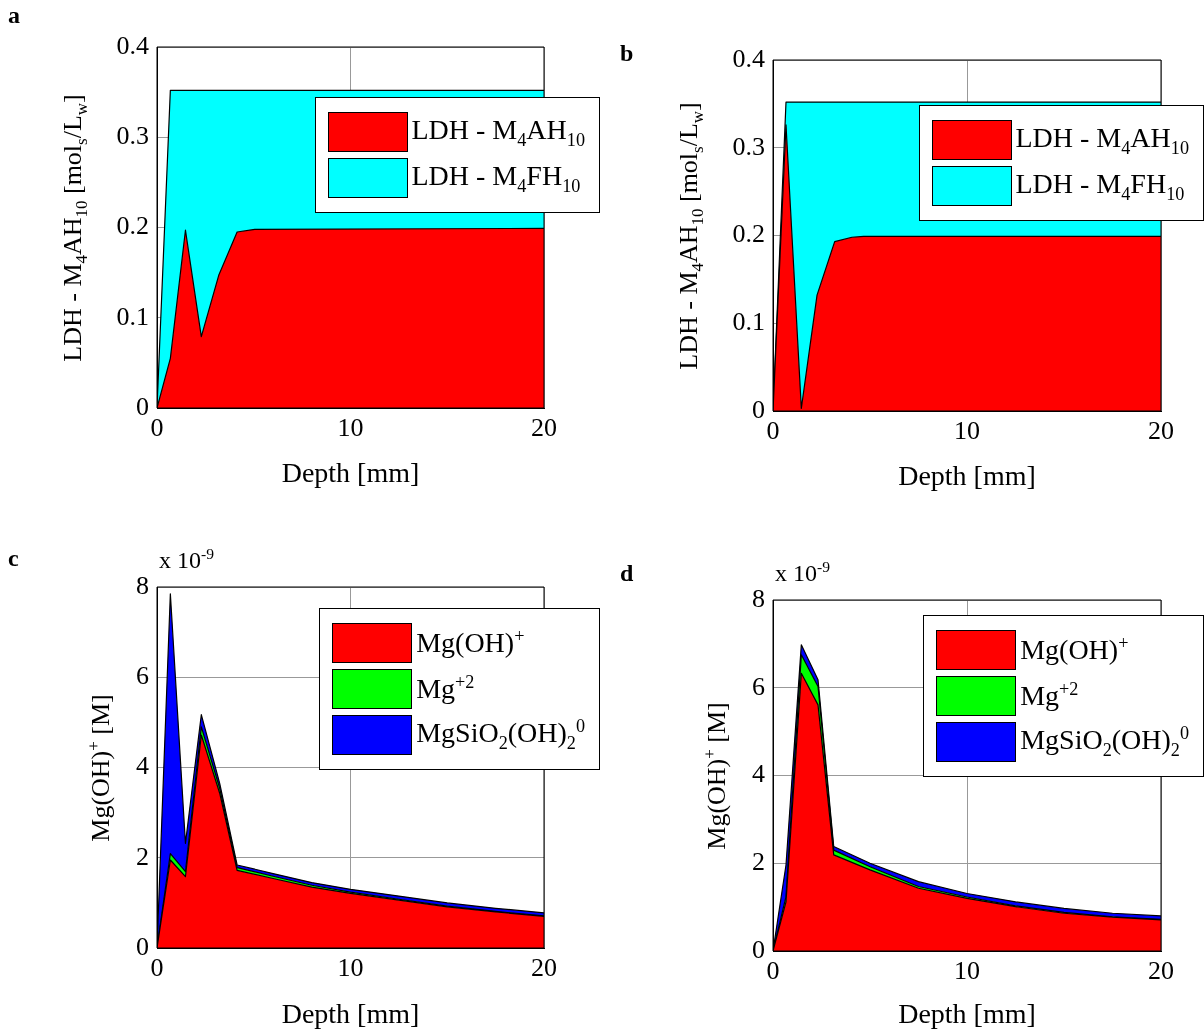 Image resolution: width=1204 pixels, height=1036 pixels. What do you see at coordinates (627, 53) in the screenshot?
I see `chart-title: b` at bounding box center [627, 53].